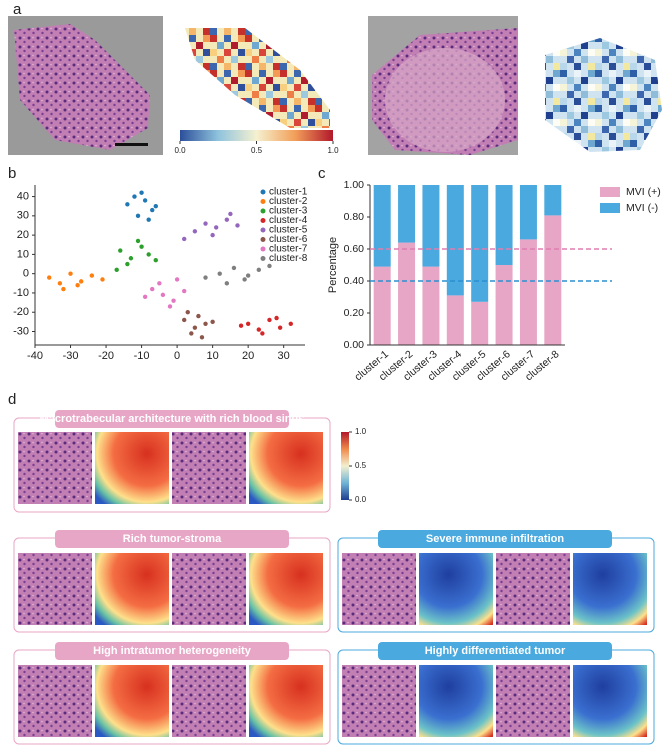 The image size is (669, 747). What do you see at coordinates (354, 345) in the screenshot?
I see `y-tick-label: 0.00` at bounding box center [354, 345].